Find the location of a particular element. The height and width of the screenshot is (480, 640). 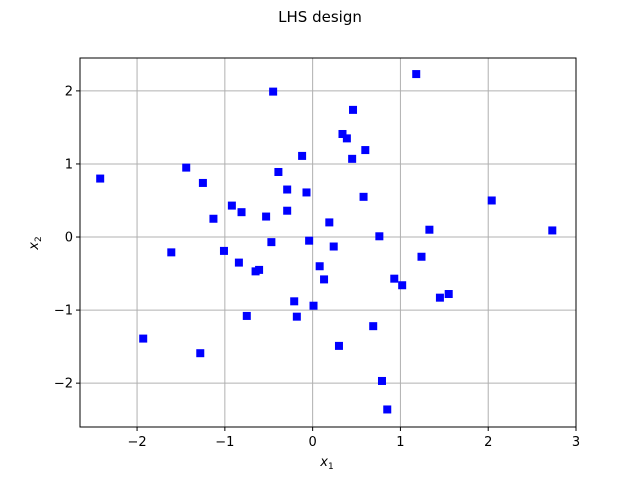

x-tick-label: 2 is located at coordinates (488, 442).